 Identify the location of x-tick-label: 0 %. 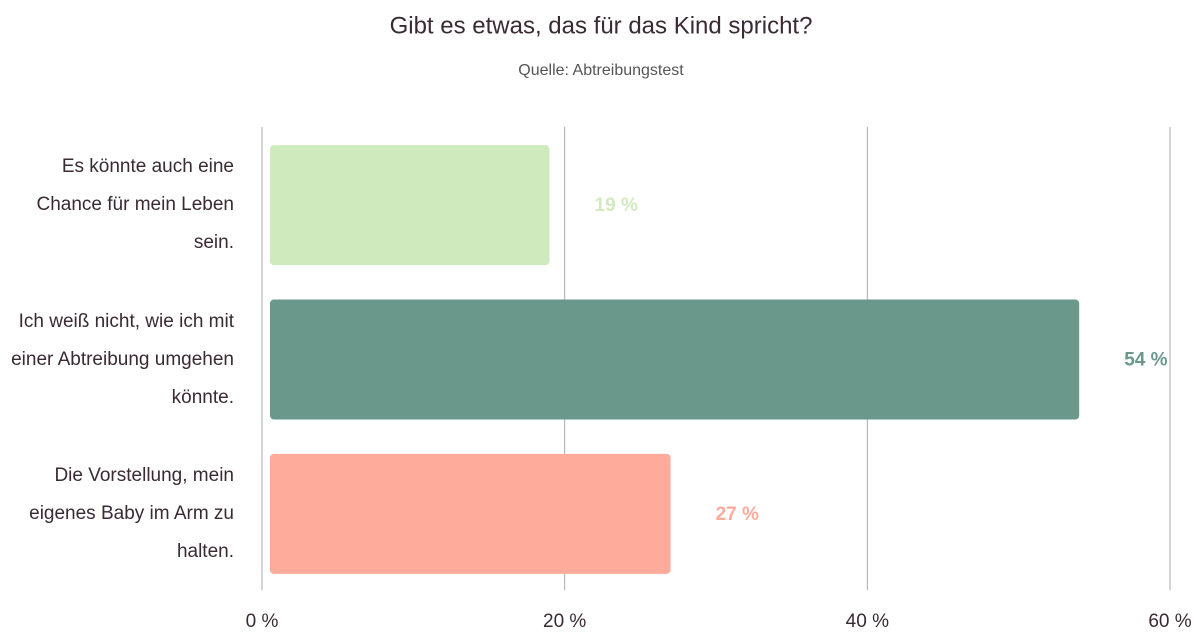
(262, 621).